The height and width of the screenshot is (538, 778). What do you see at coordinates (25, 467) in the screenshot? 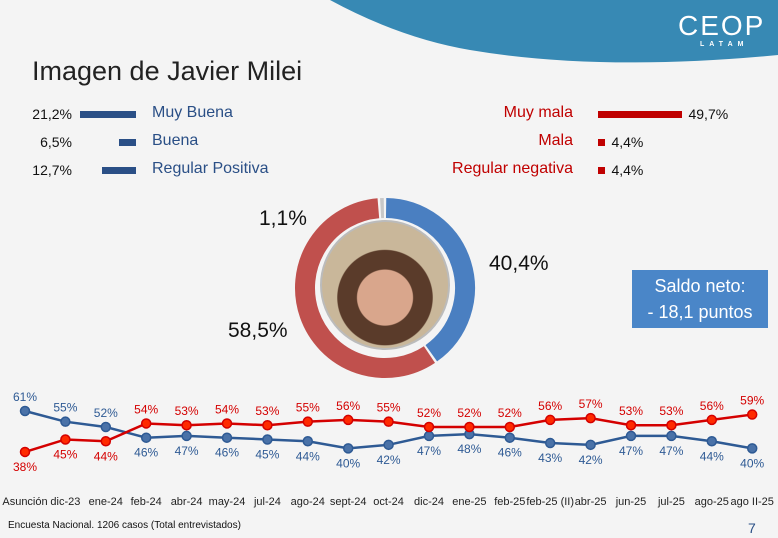
I see `data-label: 38%` at bounding box center [25, 467].